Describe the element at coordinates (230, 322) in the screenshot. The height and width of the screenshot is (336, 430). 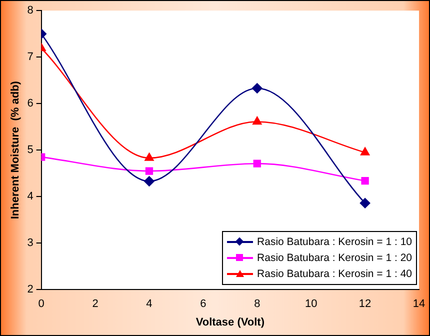
I see `x-axis-title: Voltase (Volt)` at that location.